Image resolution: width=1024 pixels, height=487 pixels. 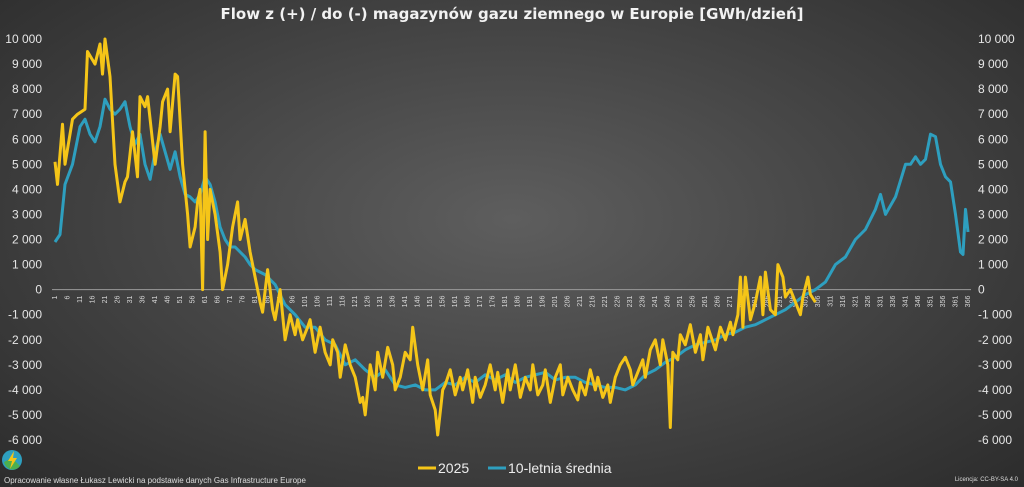 What do you see at coordinates (905, 302) in the screenshot?
I see `x-tick-label: 341` at bounding box center [905, 302].